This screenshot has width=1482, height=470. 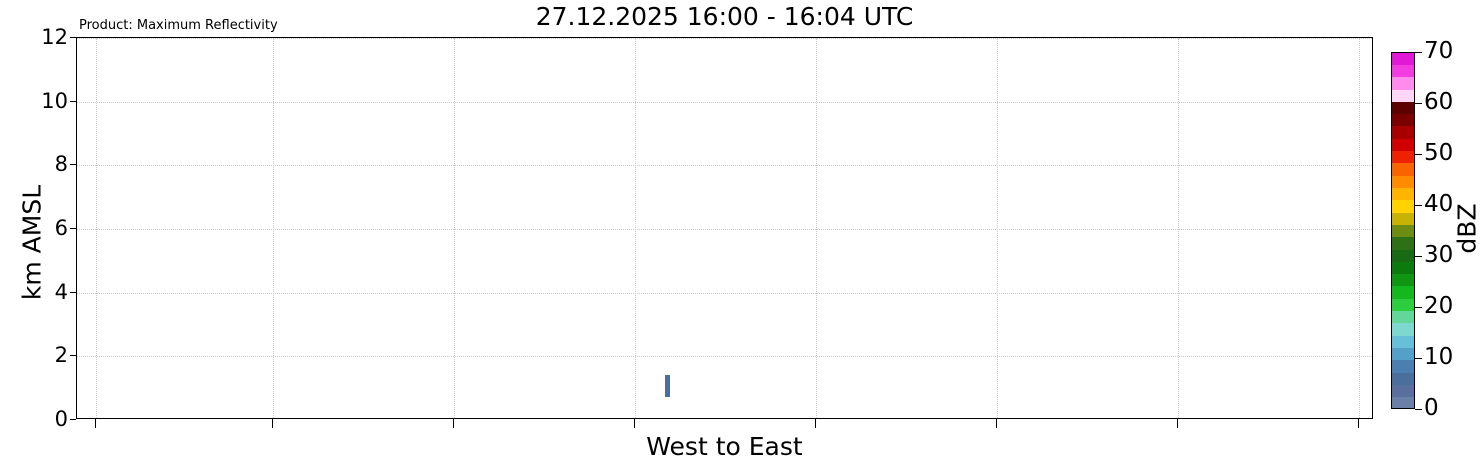 What do you see at coordinates (1431, 408) in the screenshot?
I see `colorbar-tick-label: 0` at bounding box center [1431, 408].